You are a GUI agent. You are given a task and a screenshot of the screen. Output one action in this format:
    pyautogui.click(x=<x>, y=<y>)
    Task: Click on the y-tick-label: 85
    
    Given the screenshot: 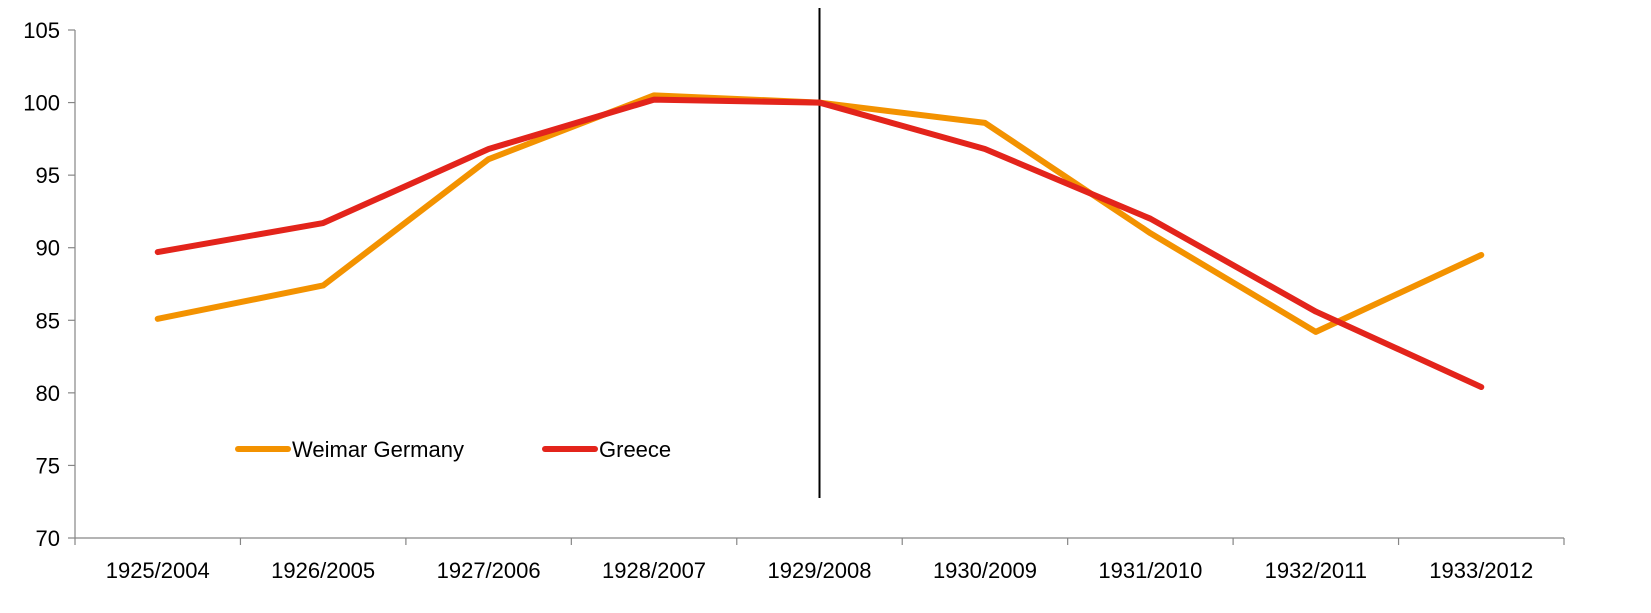 What is the action you would take?
    pyautogui.click(x=48, y=320)
    